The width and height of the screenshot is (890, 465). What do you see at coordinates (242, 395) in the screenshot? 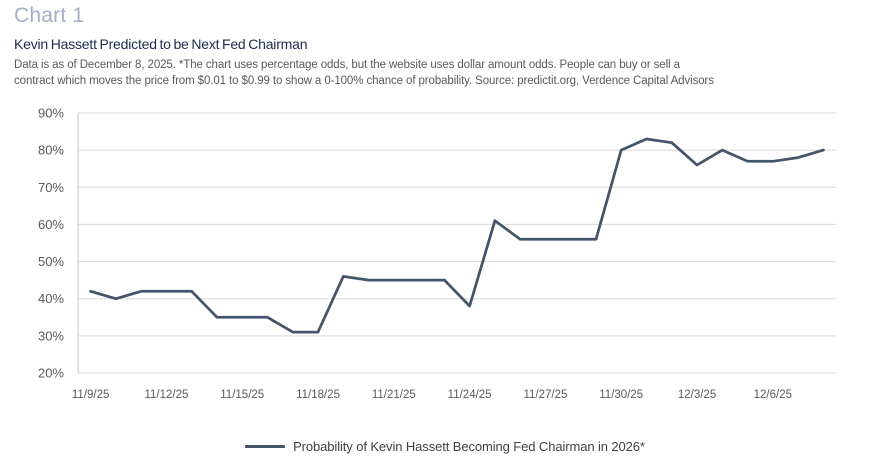
I see `x-axis-tick-label: 11/15/25` at bounding box center [242, 395].